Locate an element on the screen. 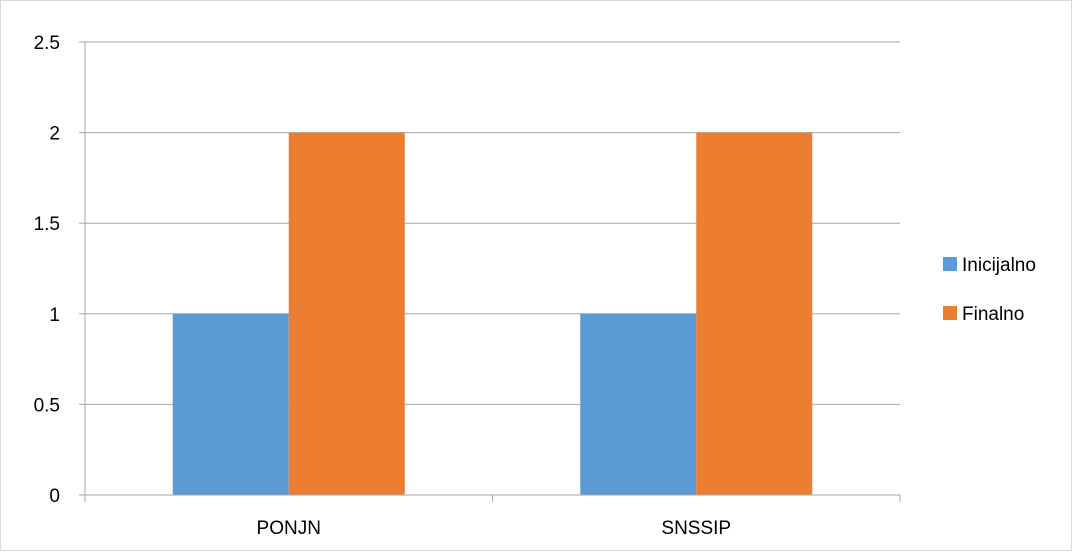 The width and height of the screenshot is (1074, 553). legend: Inicijalno Finalno is located at coordinates (989, 290).